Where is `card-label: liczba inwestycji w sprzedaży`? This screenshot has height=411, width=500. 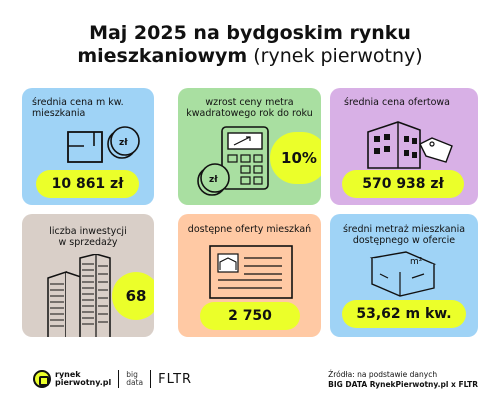 card-label: liczba inwestycji w sprzedaży is located at coordinates (88, 237).